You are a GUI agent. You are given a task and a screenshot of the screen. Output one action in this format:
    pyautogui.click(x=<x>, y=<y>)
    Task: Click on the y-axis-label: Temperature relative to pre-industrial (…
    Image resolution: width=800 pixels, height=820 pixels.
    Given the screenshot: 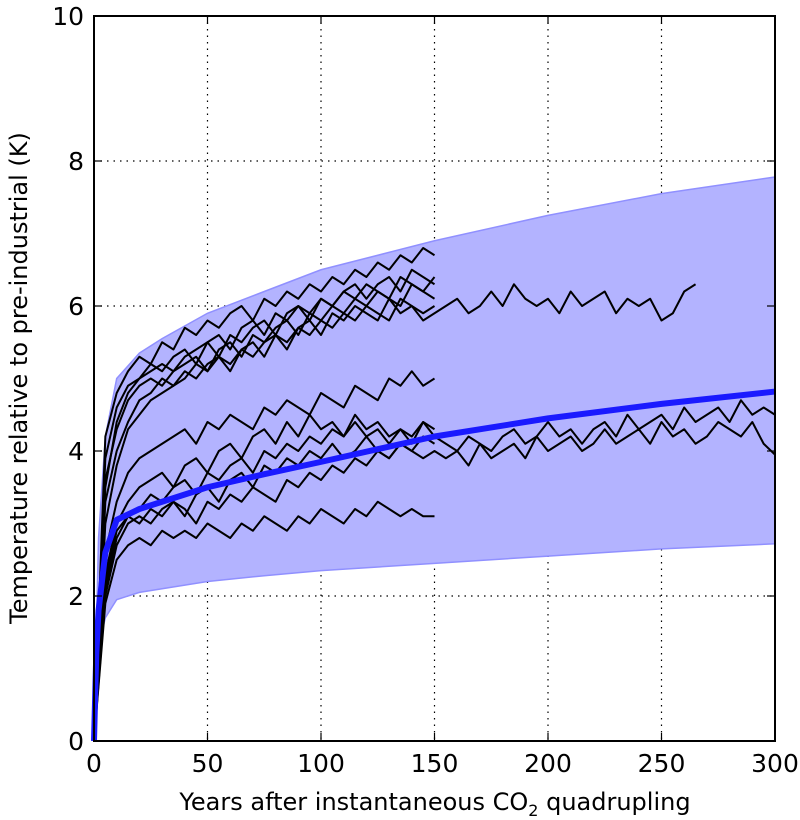 What is the action you would take?
    pyautogui.click(x=19, y=378)
    